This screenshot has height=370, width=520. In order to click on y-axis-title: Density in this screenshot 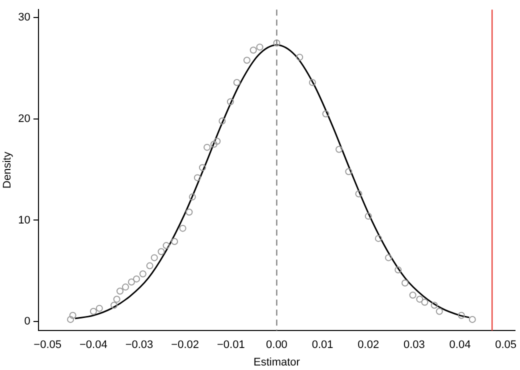, I will do `click(8, 169)`.